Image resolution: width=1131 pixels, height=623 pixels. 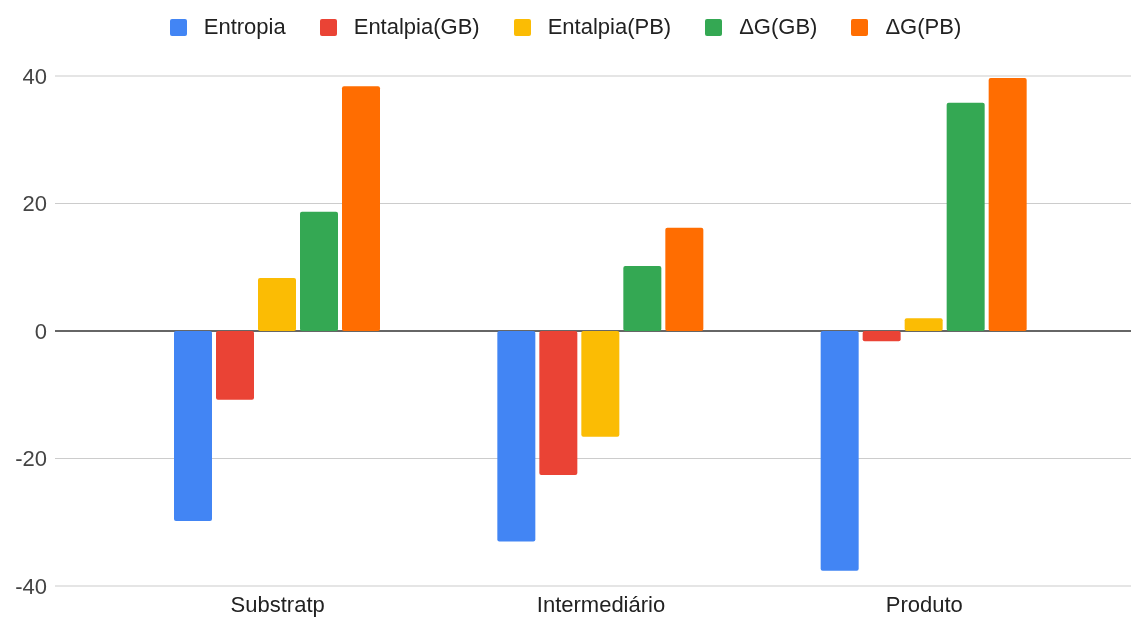 What do you see at coordinates (31, 586) in the screenshot?
I see `y-tick-label: -40` at bounding box center [31, 586].